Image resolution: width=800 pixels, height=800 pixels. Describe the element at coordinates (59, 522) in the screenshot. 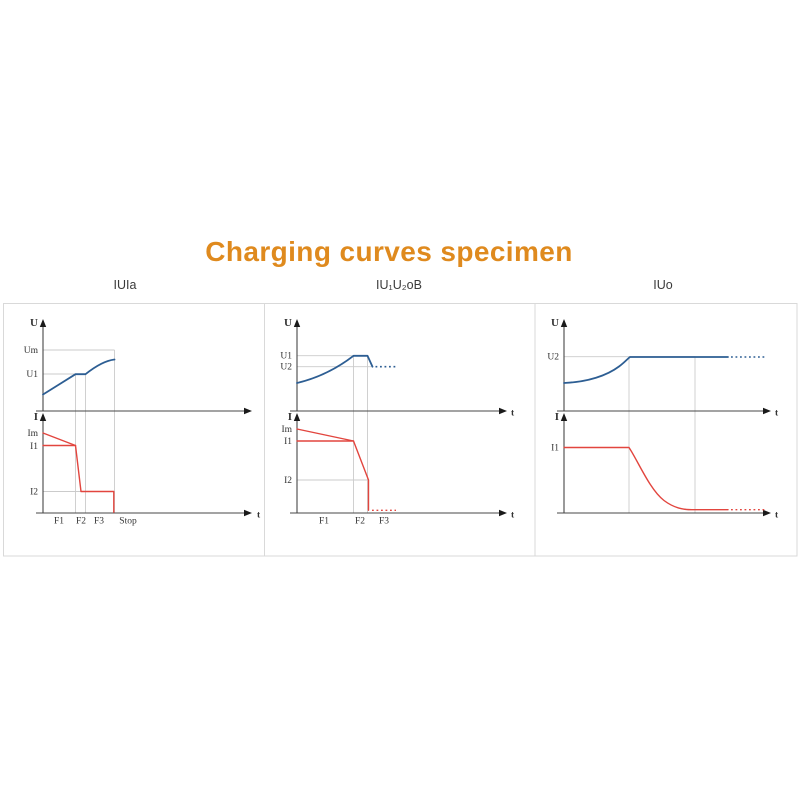

I see `panel1-f1-label: F1` at that location.